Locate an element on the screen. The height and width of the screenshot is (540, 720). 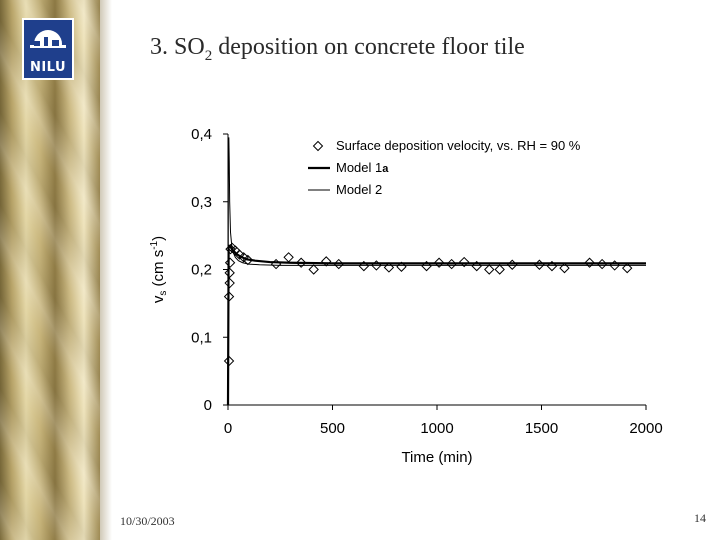
title-suffix: deposition on concrete floor tile is located at coordinates (368, 47).